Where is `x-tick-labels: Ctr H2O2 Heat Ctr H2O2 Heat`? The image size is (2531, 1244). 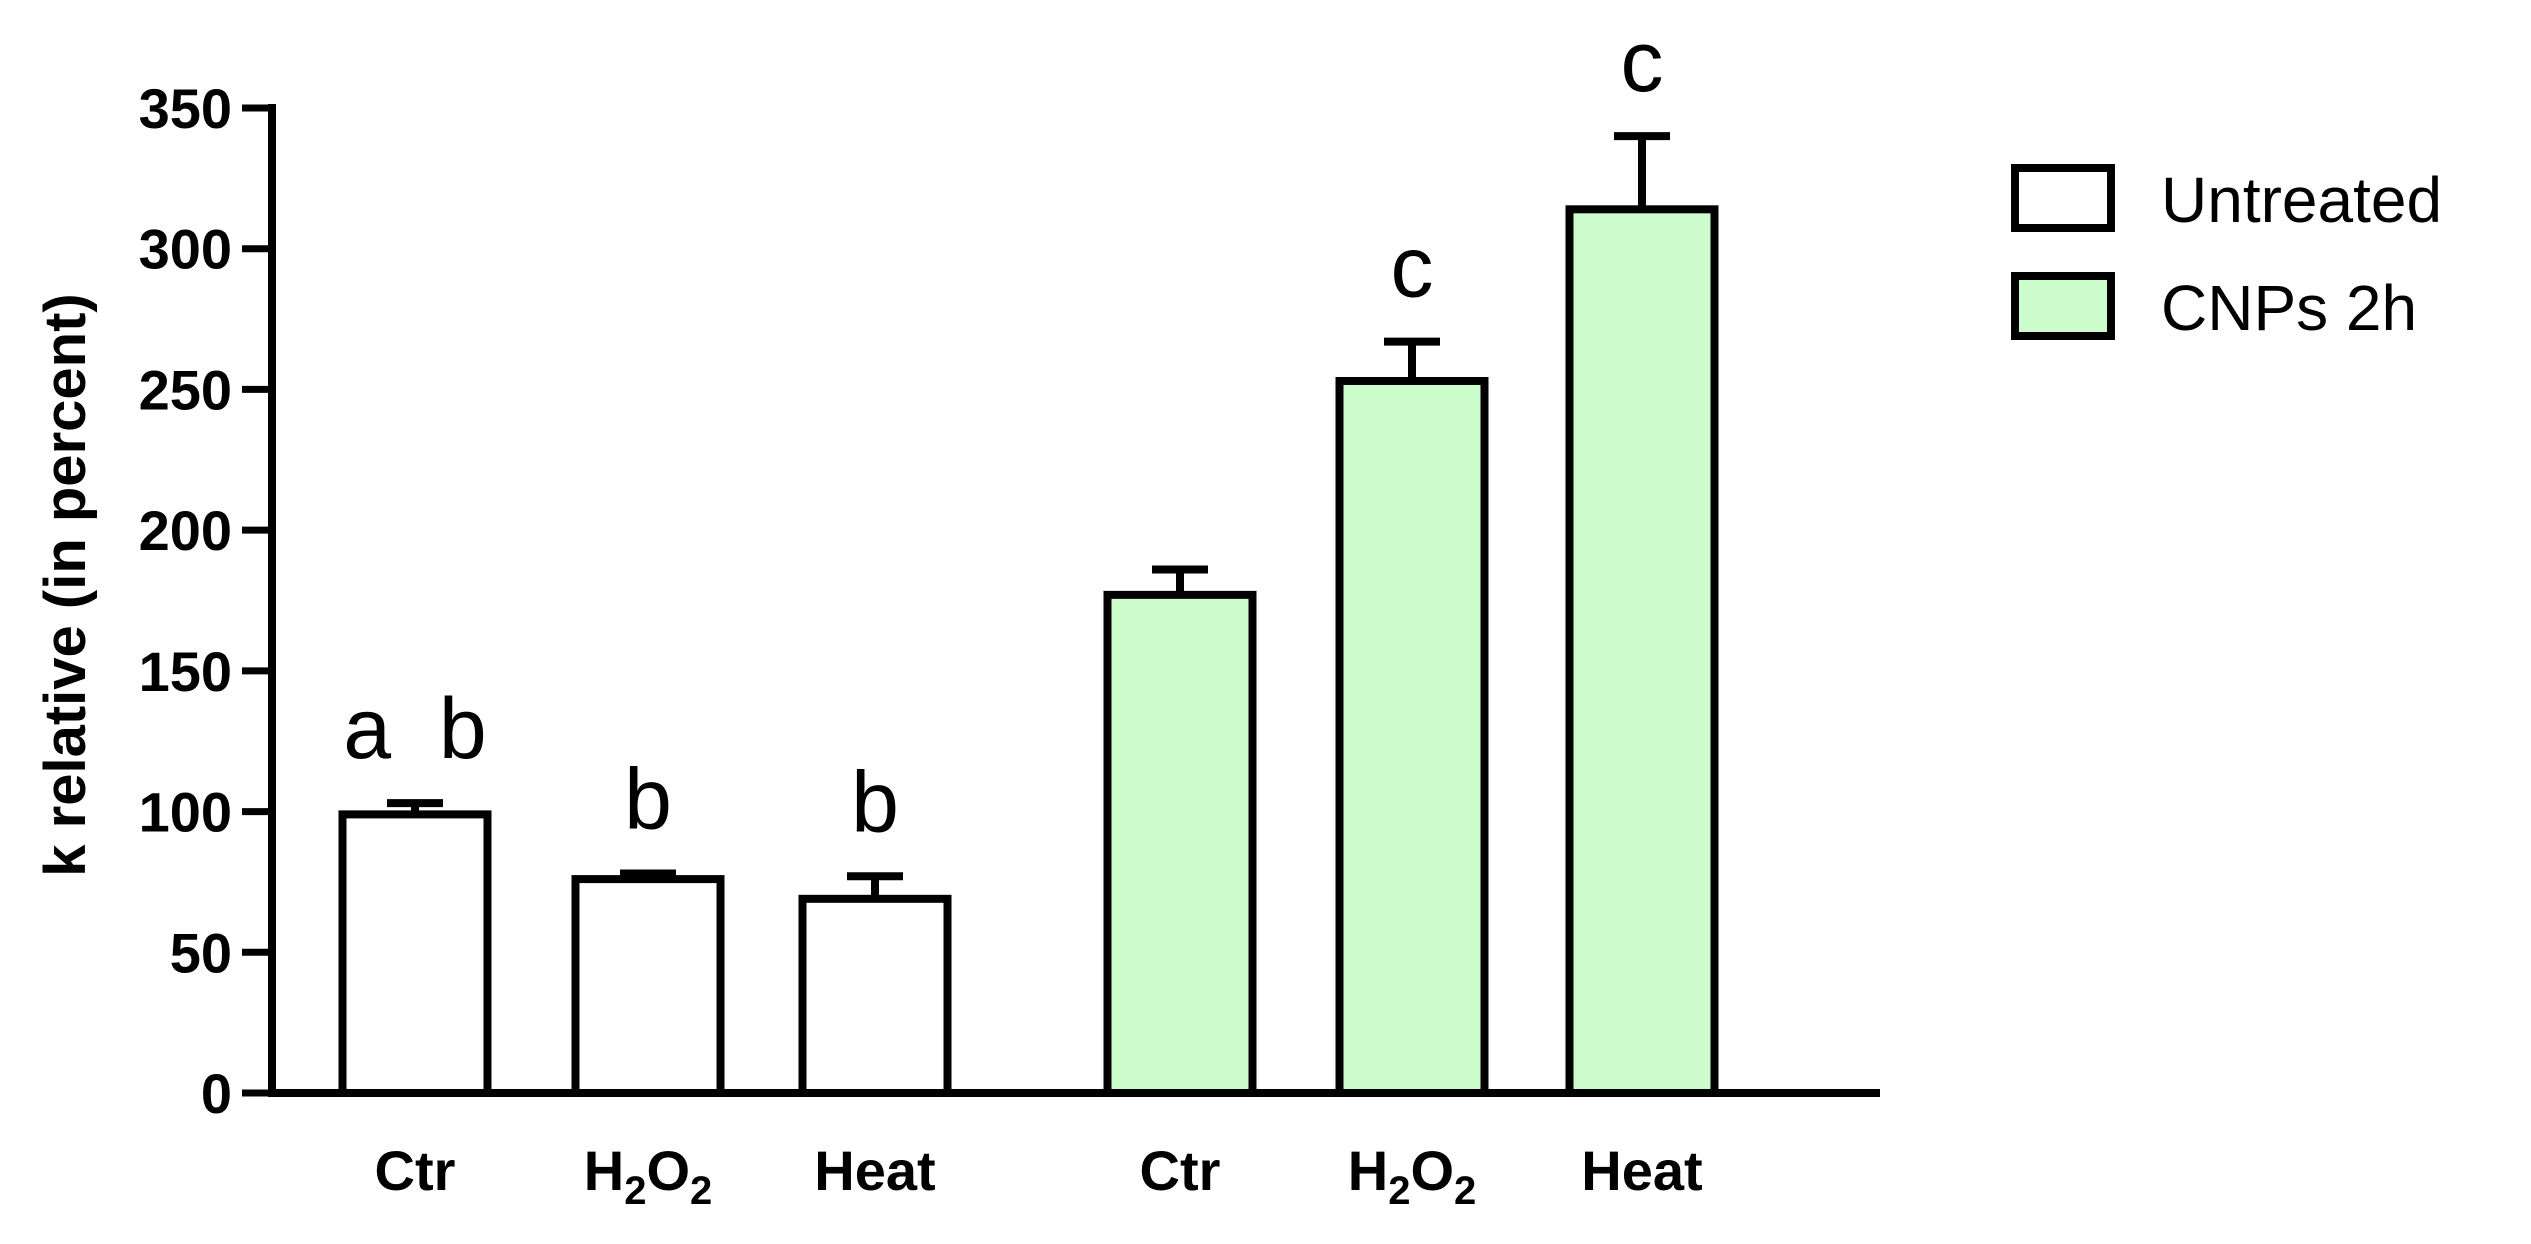
x-tick-labels: Ctr H2O2 Heat Ctr H2O2 Heat is located at coordinates (1039, 1176).